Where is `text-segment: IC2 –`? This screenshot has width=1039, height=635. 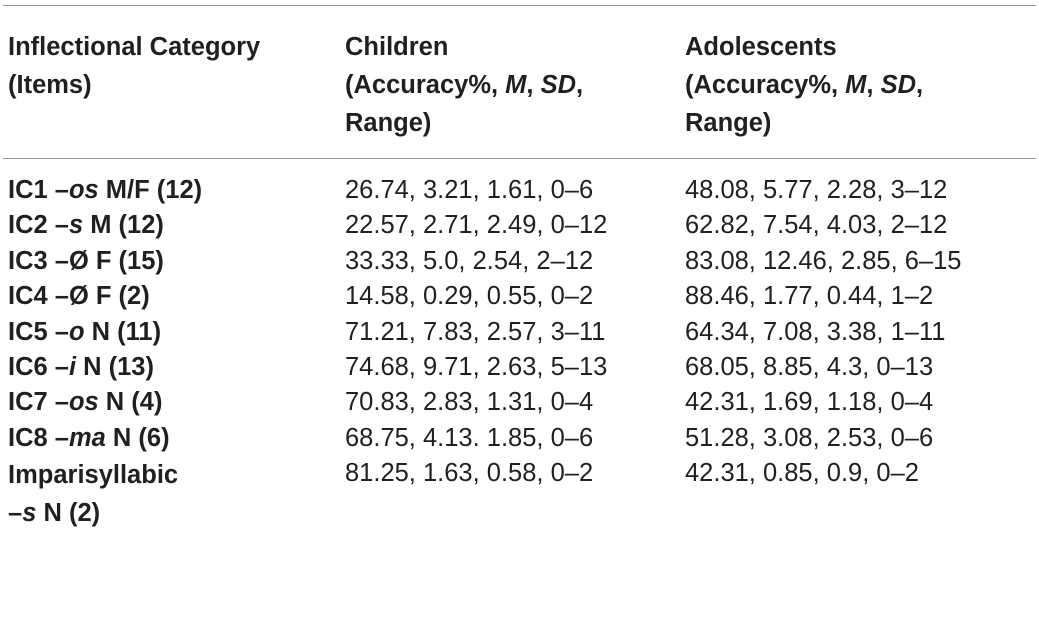 text-segment: IC2 – is located at coordinates (38, 225).